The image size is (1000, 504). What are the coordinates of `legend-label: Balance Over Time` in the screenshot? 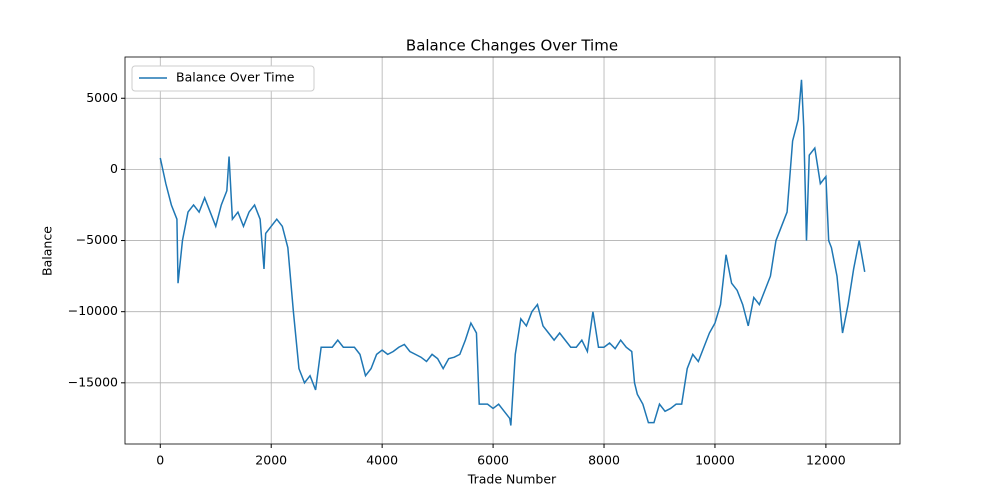 It's located at (235, 77).